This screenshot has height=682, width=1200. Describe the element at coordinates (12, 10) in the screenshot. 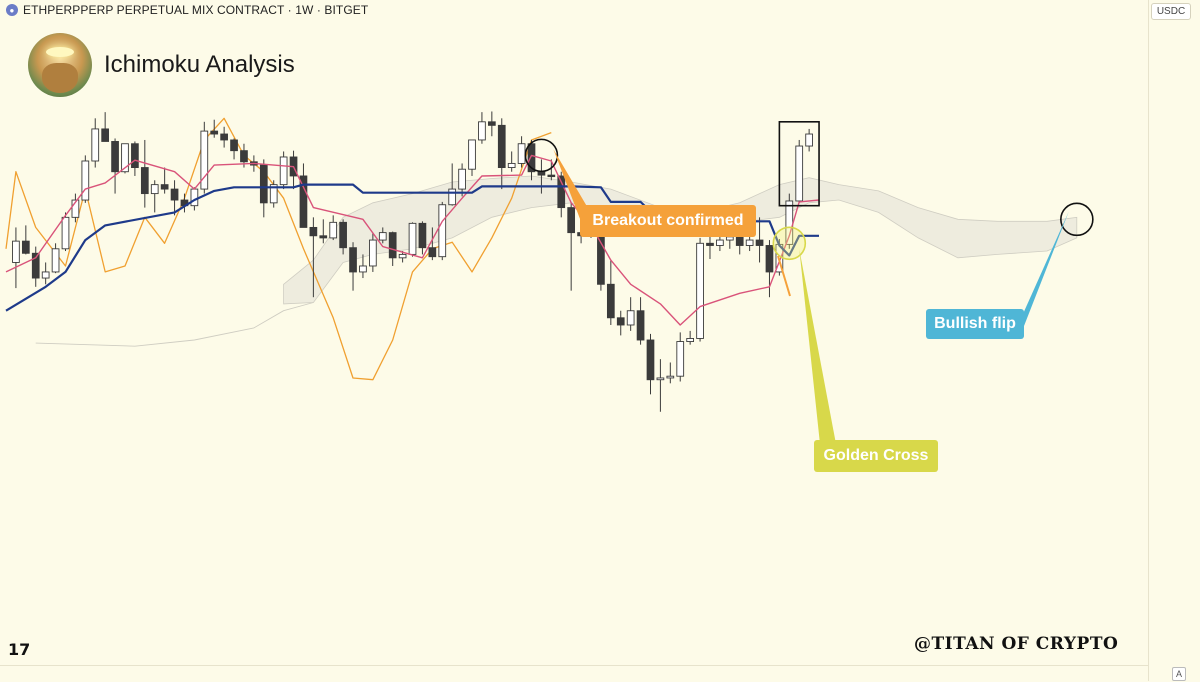

I see `exchange-icon: ●` at that location.